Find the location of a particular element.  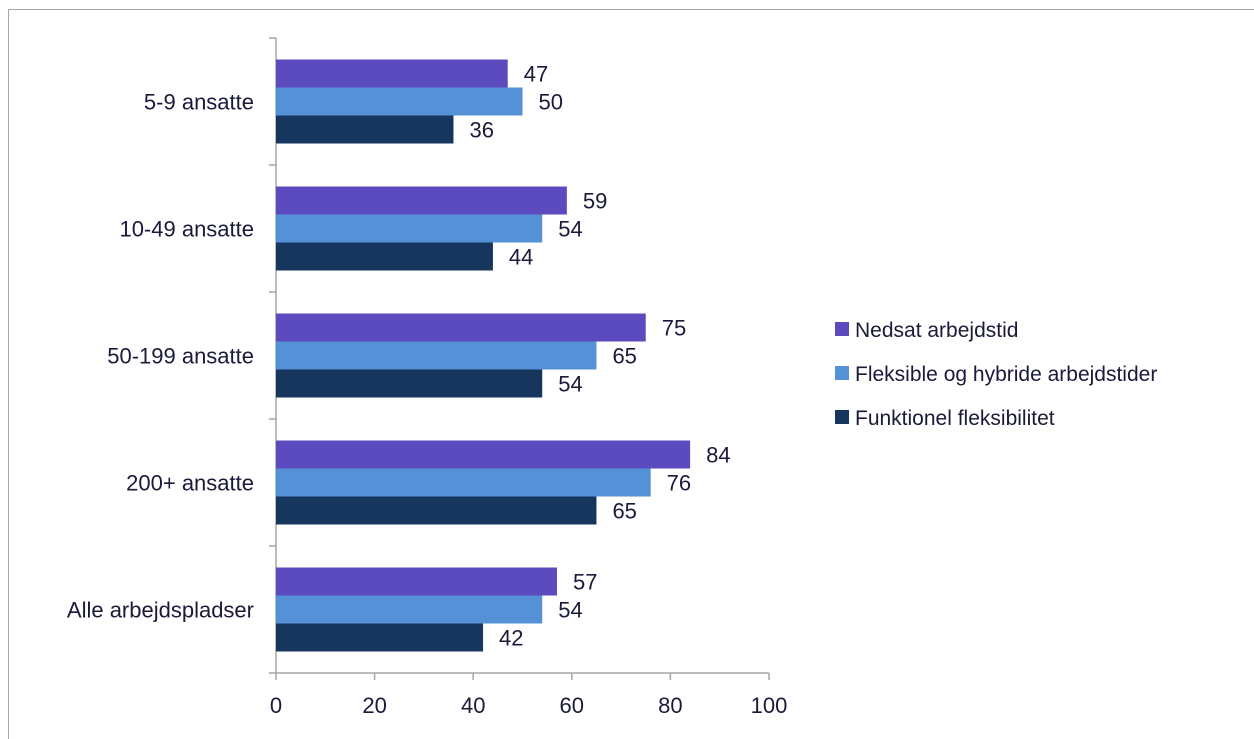

data-label: 84 is located at coordinates (718, 455).